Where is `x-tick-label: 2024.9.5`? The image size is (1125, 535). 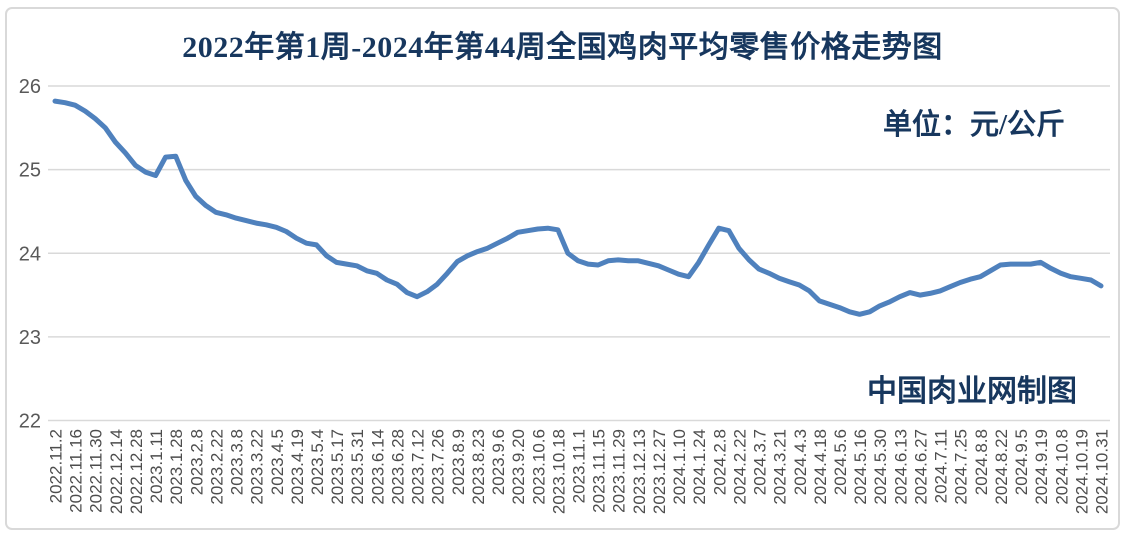 x-tick-label: 2024.9.5 is located at coordinates (1021, 462).